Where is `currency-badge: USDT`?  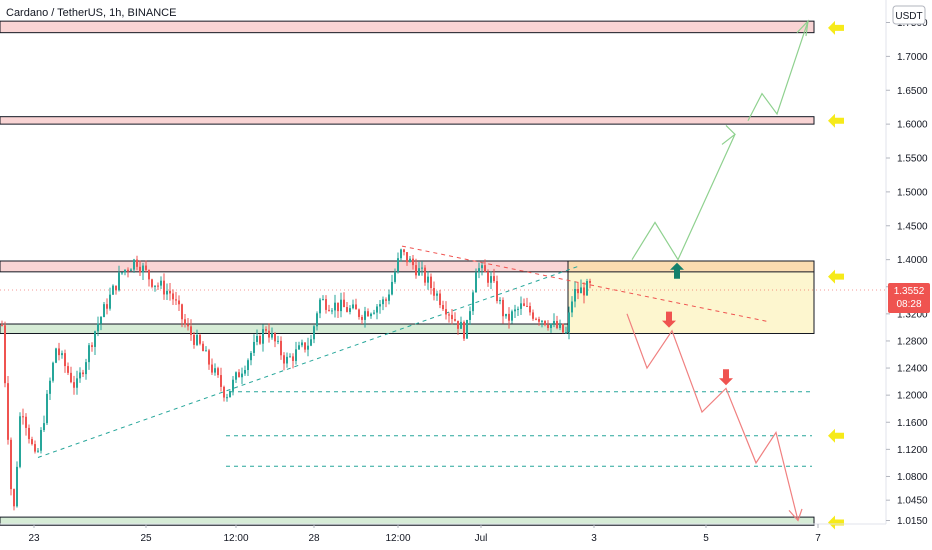 currency-badge: USDT is located at coordinates (909, 15).